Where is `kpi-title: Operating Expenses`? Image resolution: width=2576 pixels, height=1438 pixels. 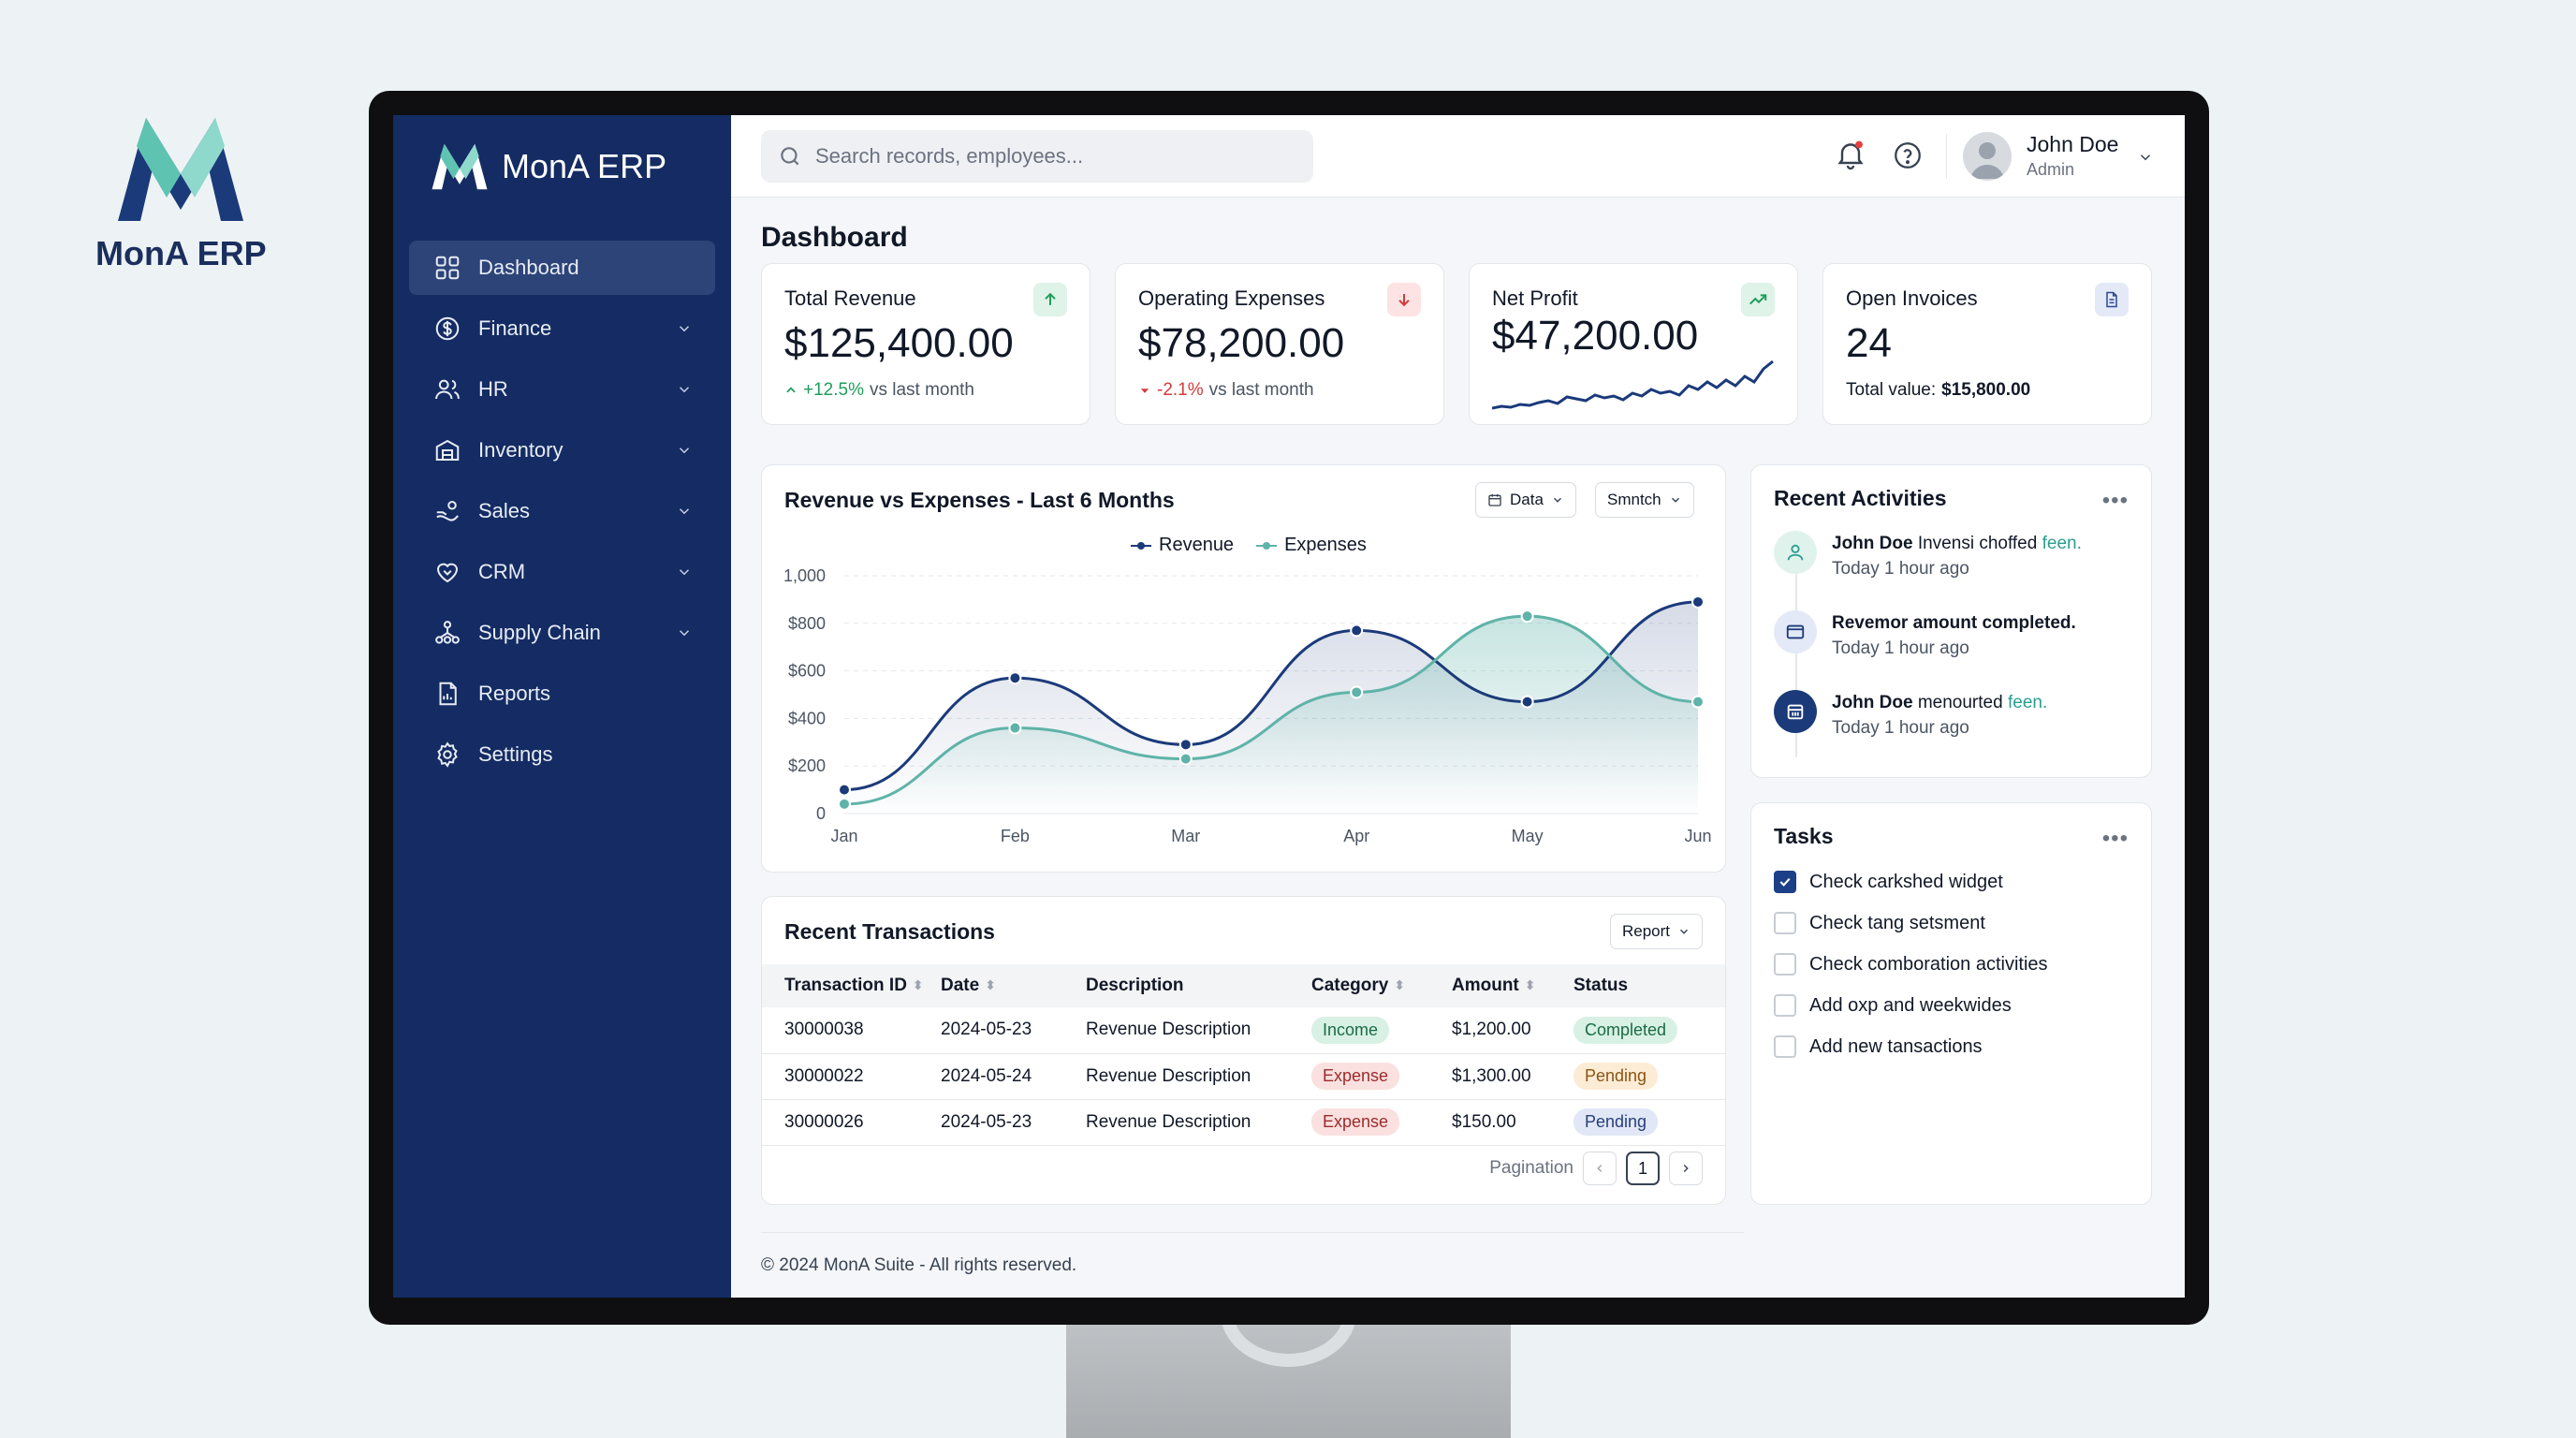
kpi-title: Operating Expenses is located at coordinates (1231, 298).